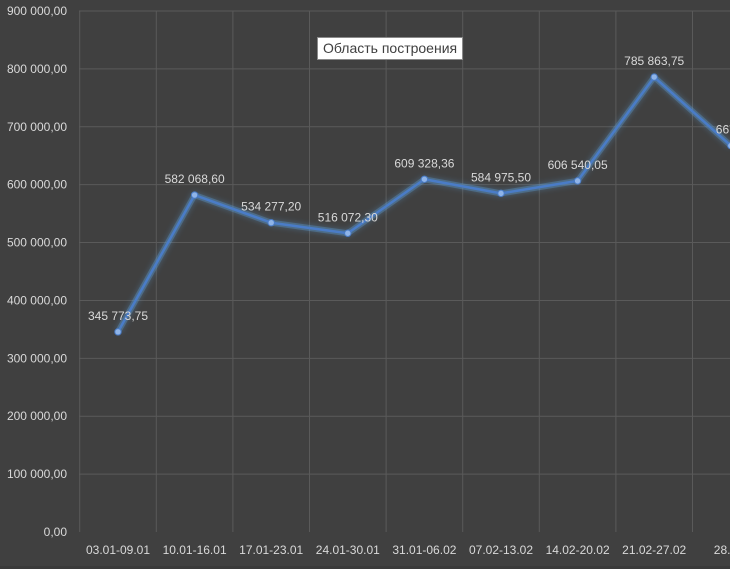 The height and width of the screenshot is (569, 730). What do you see at coordinates (424, 163) in the screenshot?
I see `data-label-4: 609 328,36` at bounding box center [424, 163].